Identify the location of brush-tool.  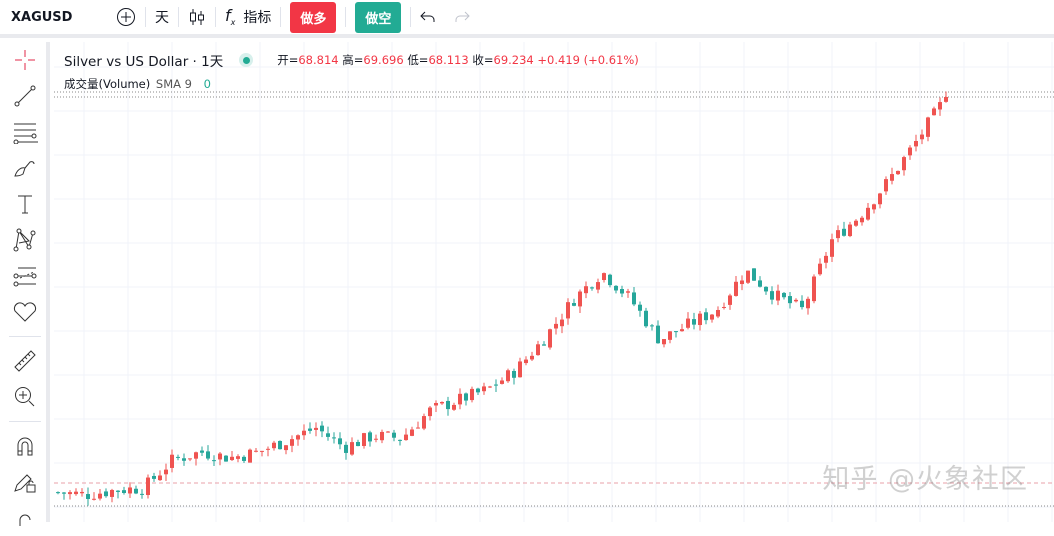
(25, 168).